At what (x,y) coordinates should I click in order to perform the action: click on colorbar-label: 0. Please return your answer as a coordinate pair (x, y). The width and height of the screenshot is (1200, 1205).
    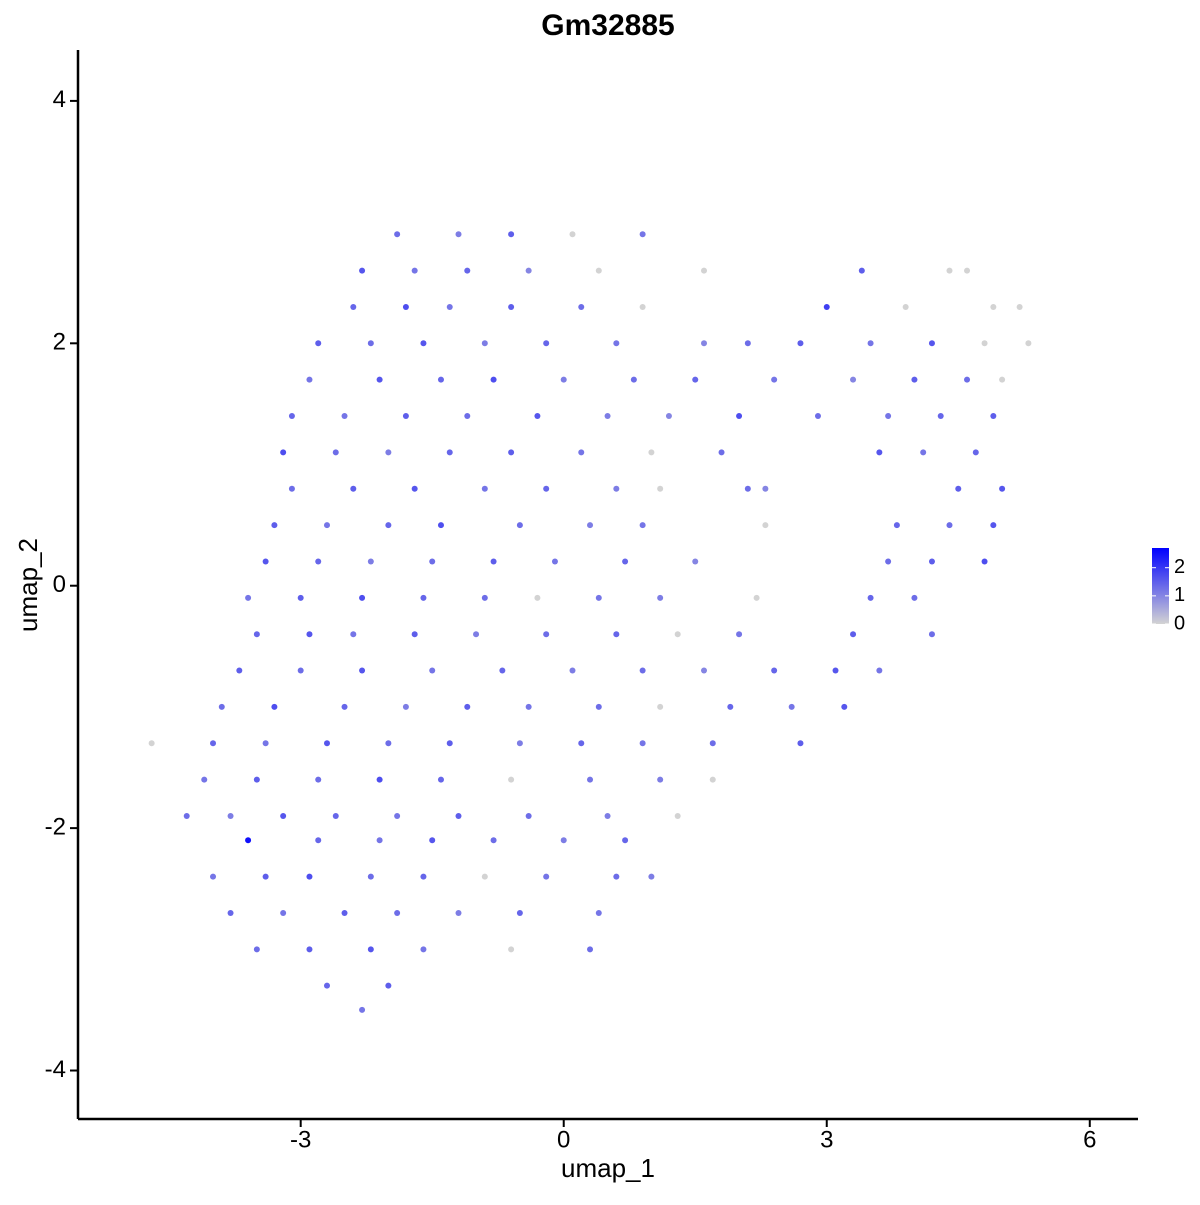
    Looking at the image, I should click on (1179, 623).